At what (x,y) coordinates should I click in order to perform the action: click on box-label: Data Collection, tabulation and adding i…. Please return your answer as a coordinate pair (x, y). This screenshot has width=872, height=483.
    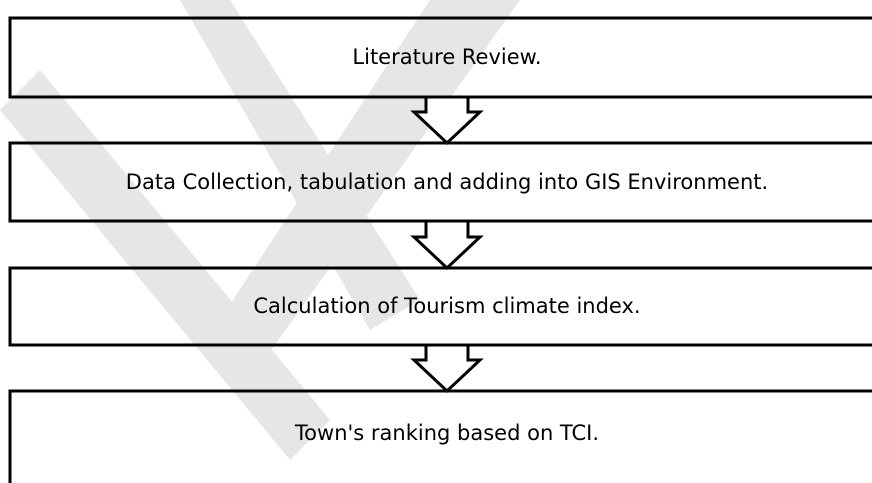
    Looking at the image, I should click on (447, 182).